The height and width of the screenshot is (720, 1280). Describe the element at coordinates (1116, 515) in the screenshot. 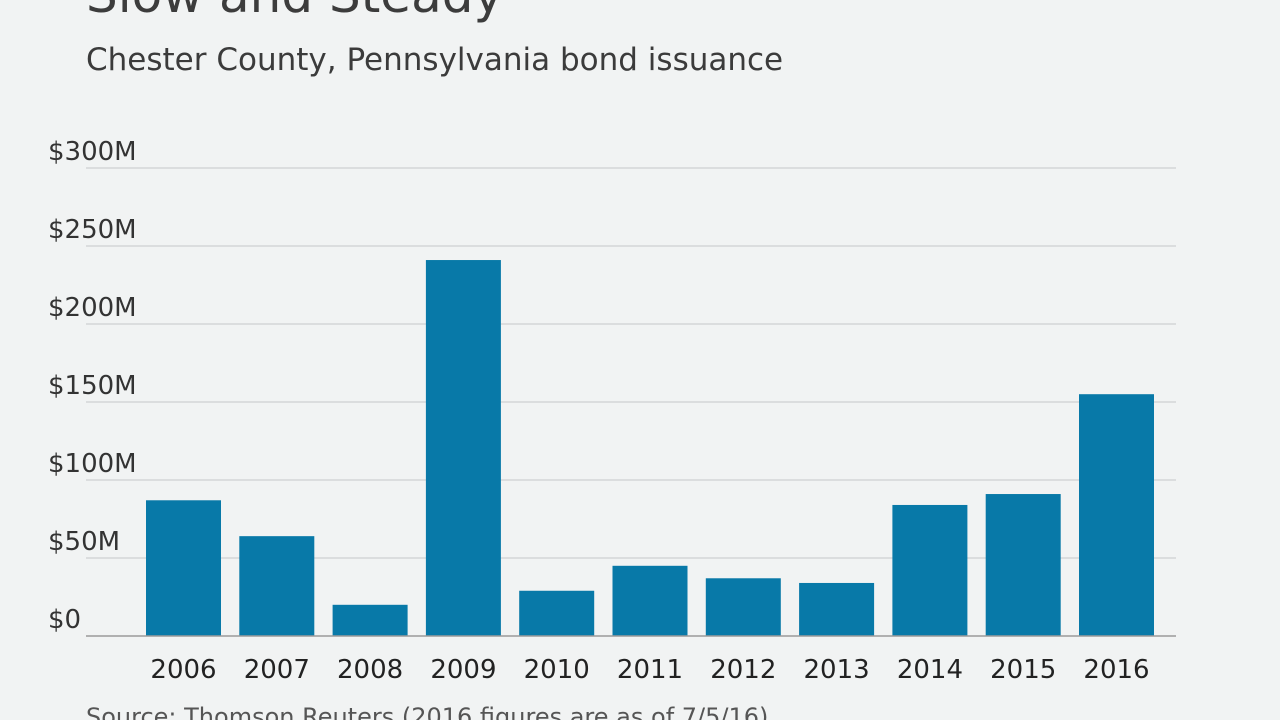

I see `bar-2016` at that location.